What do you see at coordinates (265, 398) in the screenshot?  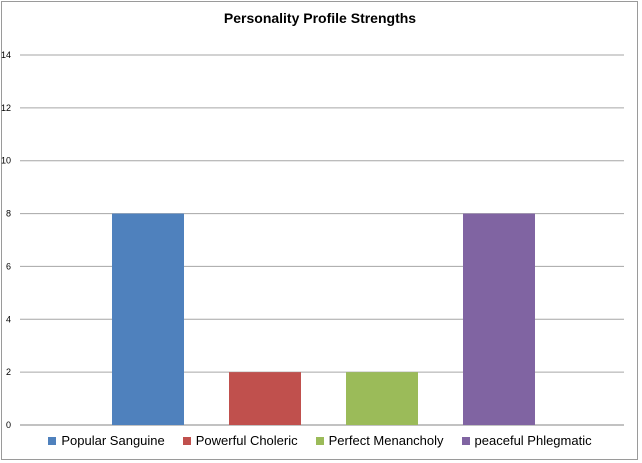 I see `bar-powerful-choleric` at bounding box center [265, 398].